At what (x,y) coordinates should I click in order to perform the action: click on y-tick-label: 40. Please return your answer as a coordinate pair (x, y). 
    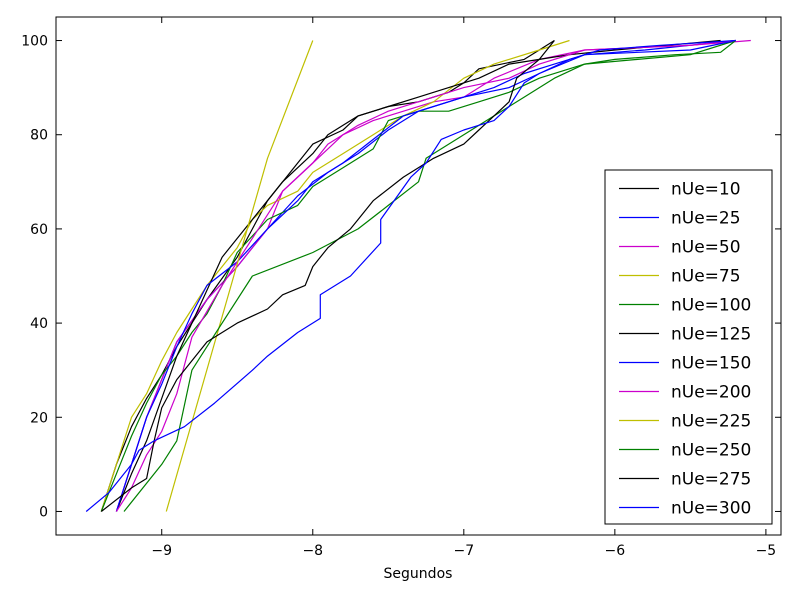
    Looking at the image, I should click on (39, 324).